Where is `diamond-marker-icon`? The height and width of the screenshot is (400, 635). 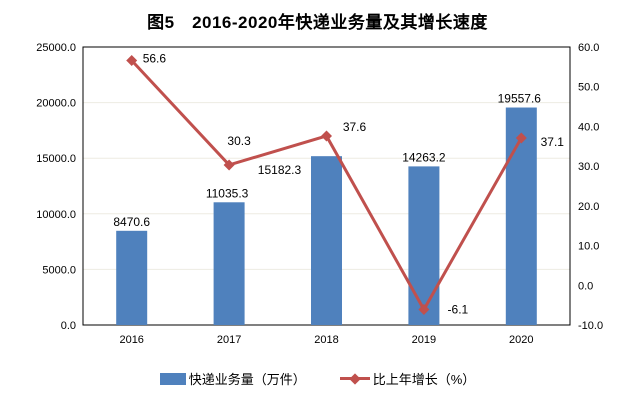 diamond-marker-icon is located at coordinates (355, 378).